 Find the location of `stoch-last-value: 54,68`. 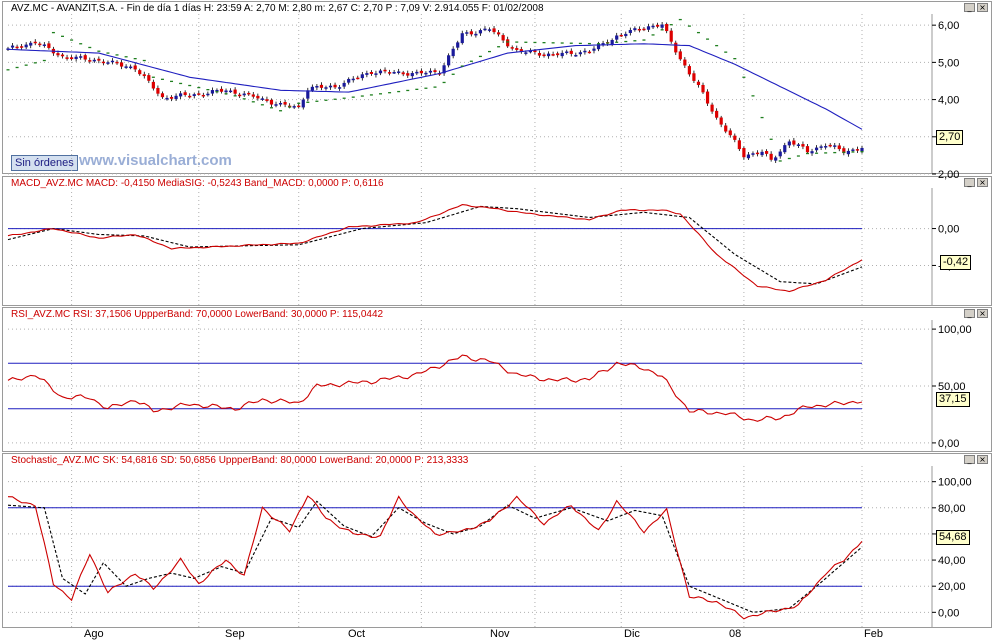

stoch-last-value: 54,68 is located at coordinates (953, 537).